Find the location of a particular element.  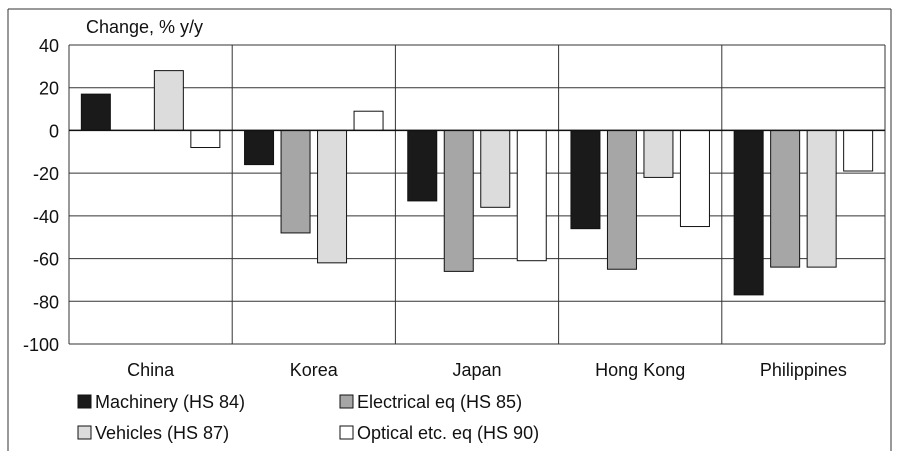

y-tick-label: -40 is located at coordinates (46, 217).